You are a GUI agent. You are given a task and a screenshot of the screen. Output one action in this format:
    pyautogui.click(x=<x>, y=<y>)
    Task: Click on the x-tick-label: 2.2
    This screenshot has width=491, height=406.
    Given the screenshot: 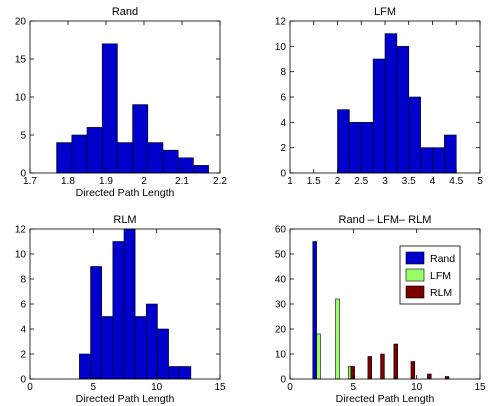 What is the action you would take?
    pyautogui.click(x=220, y=181)
    